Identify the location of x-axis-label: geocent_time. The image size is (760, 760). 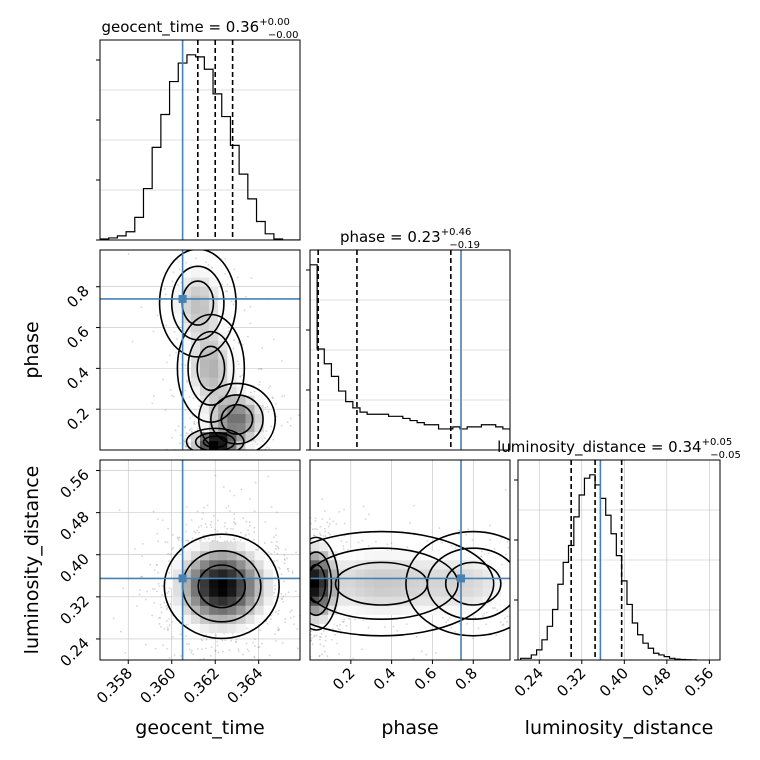
(199, 728).